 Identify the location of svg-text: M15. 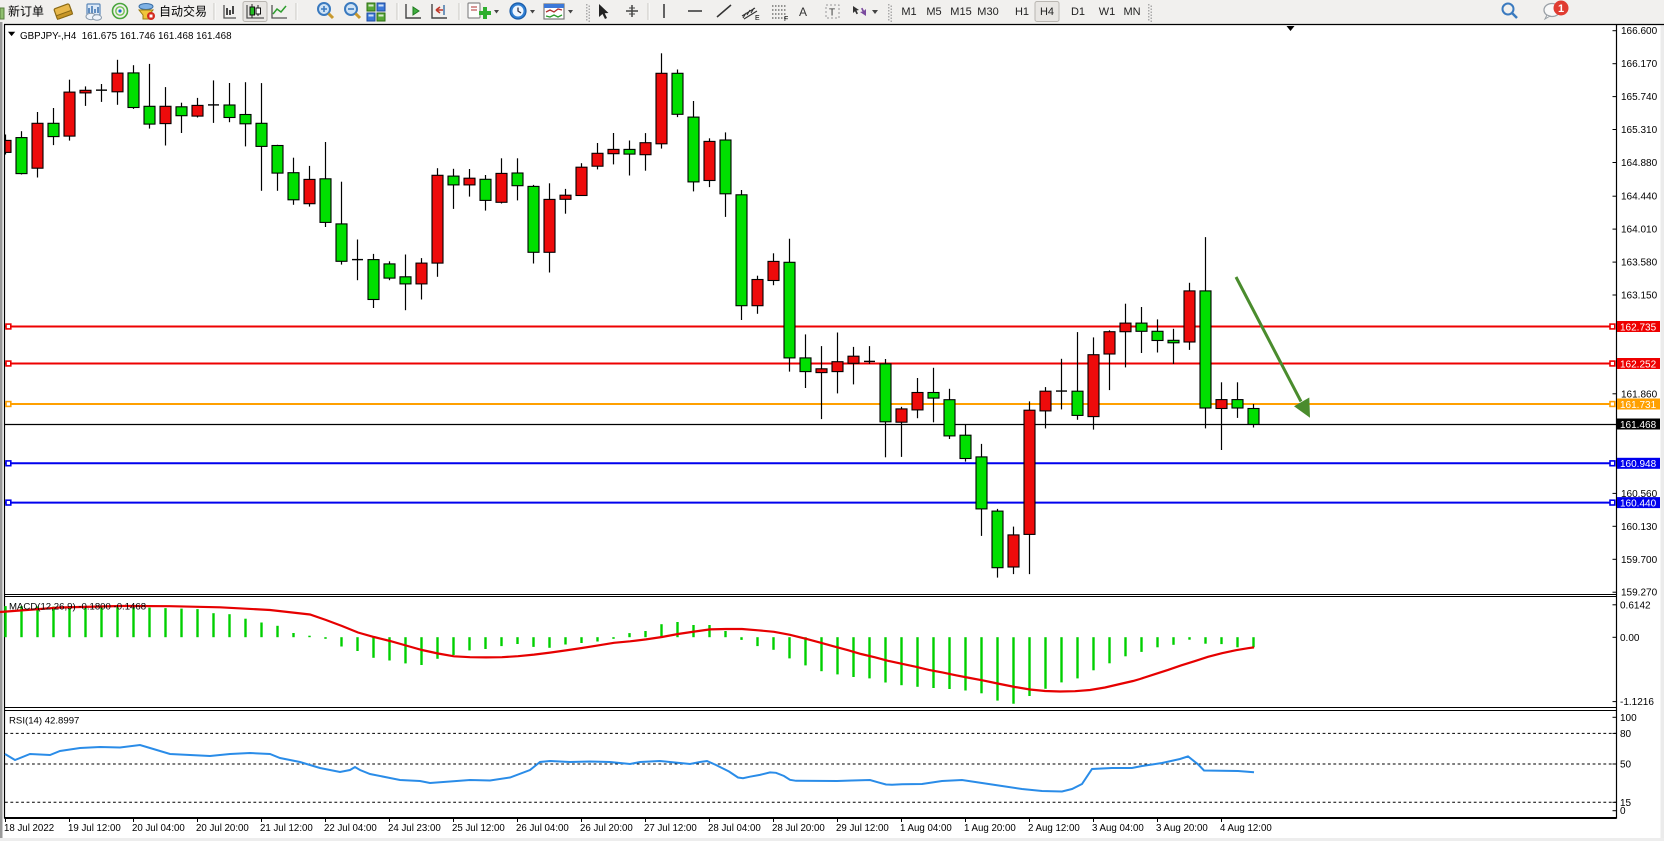
(960, 12).